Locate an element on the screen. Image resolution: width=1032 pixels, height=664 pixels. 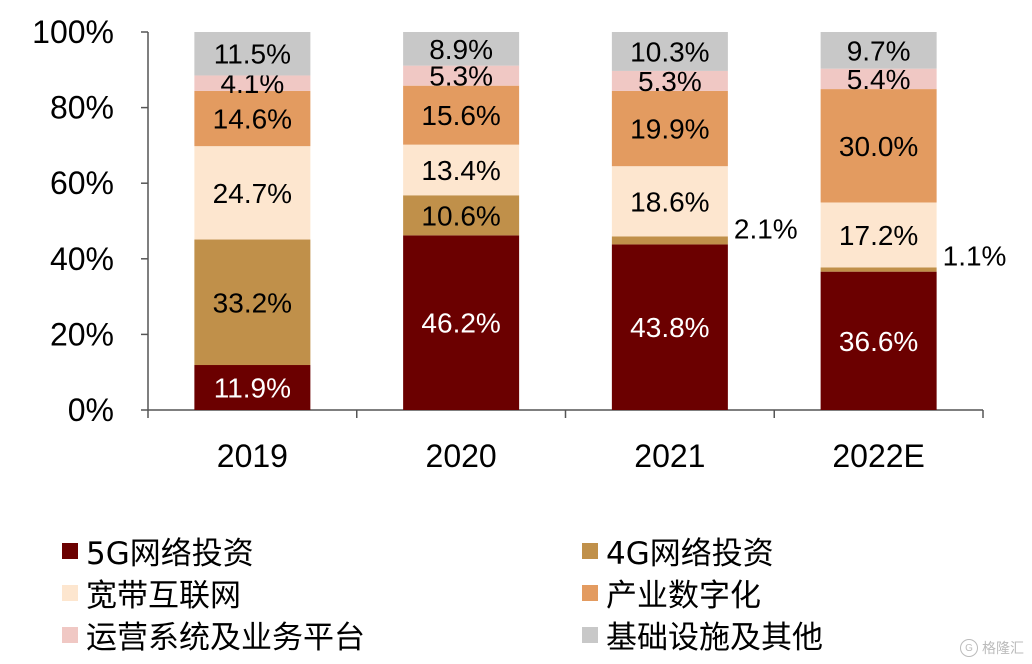
data-label: 8.9% is located at coordinates (461, 49).